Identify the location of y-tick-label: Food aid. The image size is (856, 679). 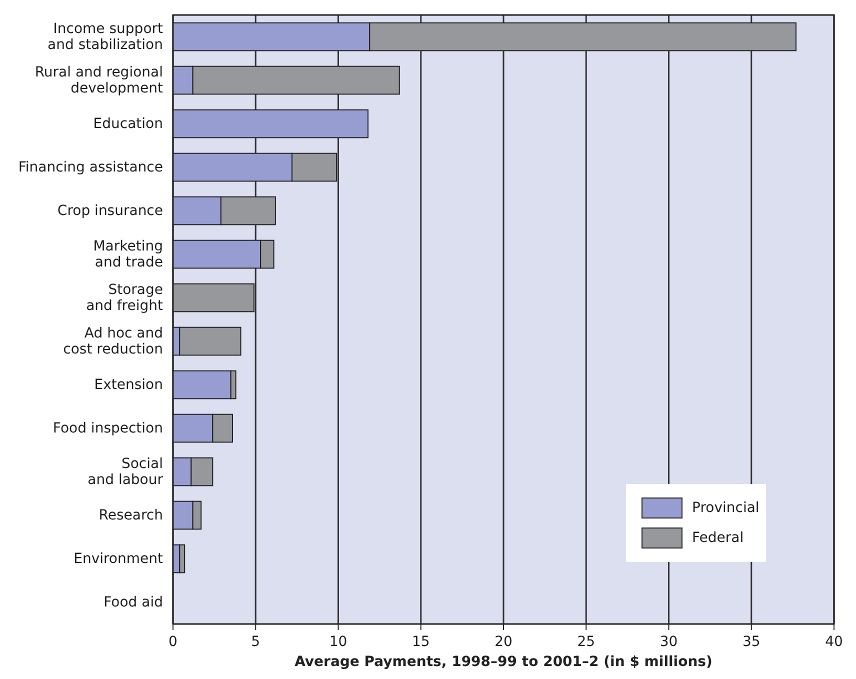
(133, 602).